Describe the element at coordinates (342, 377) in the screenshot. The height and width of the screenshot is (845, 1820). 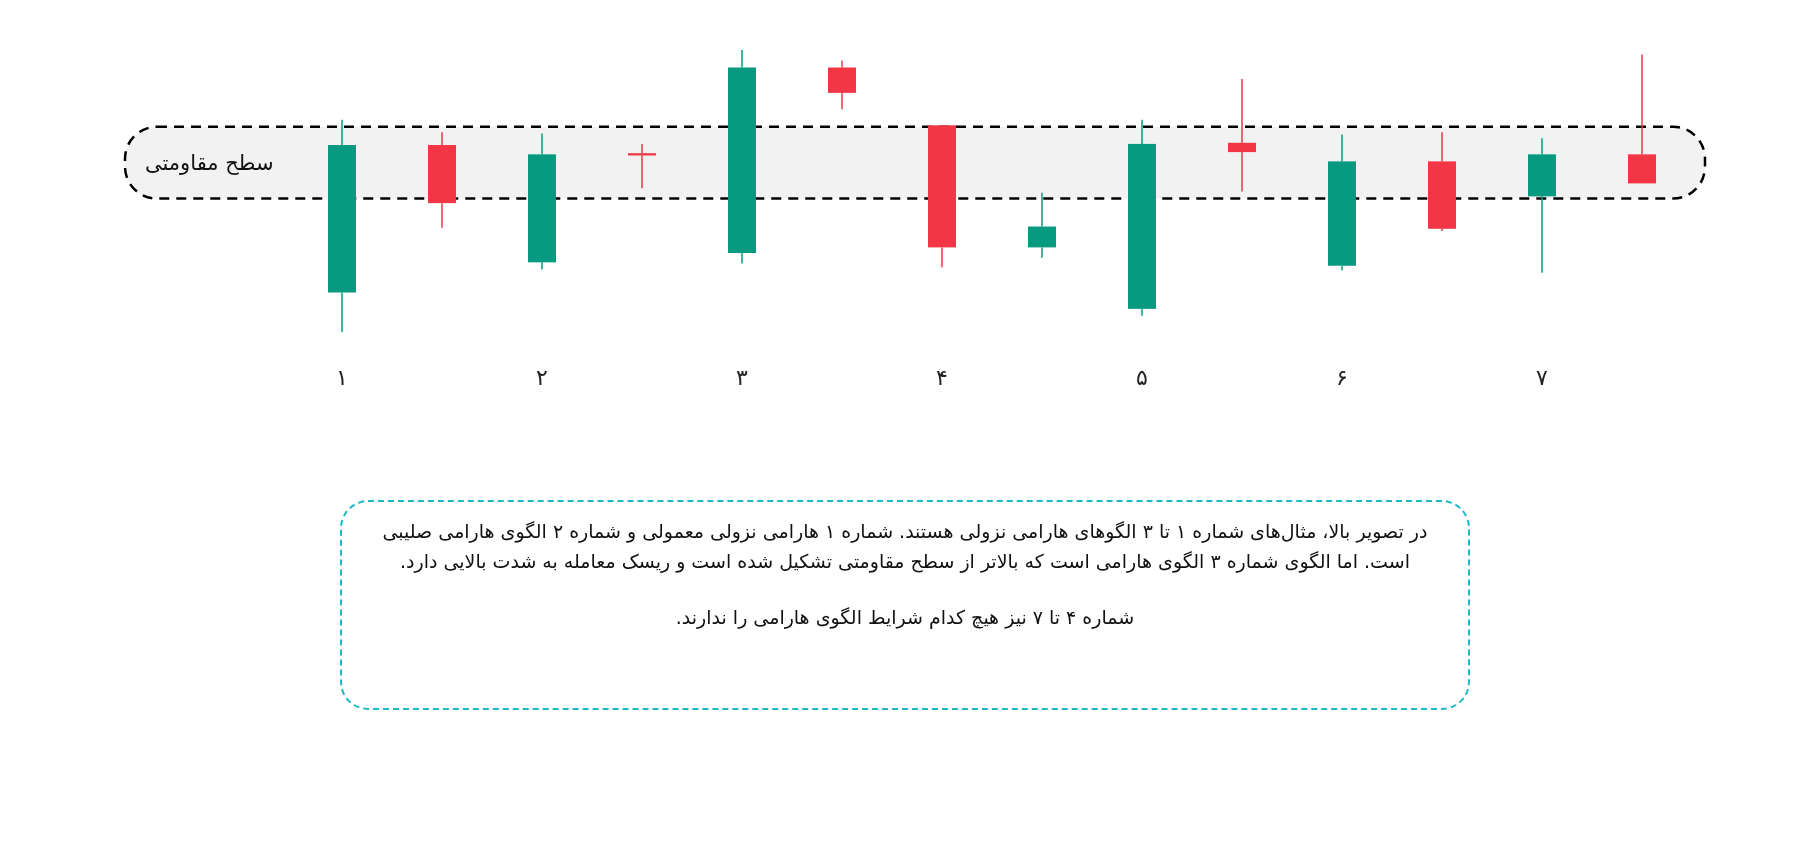
I see `x-tick-label: ۱` at that location.